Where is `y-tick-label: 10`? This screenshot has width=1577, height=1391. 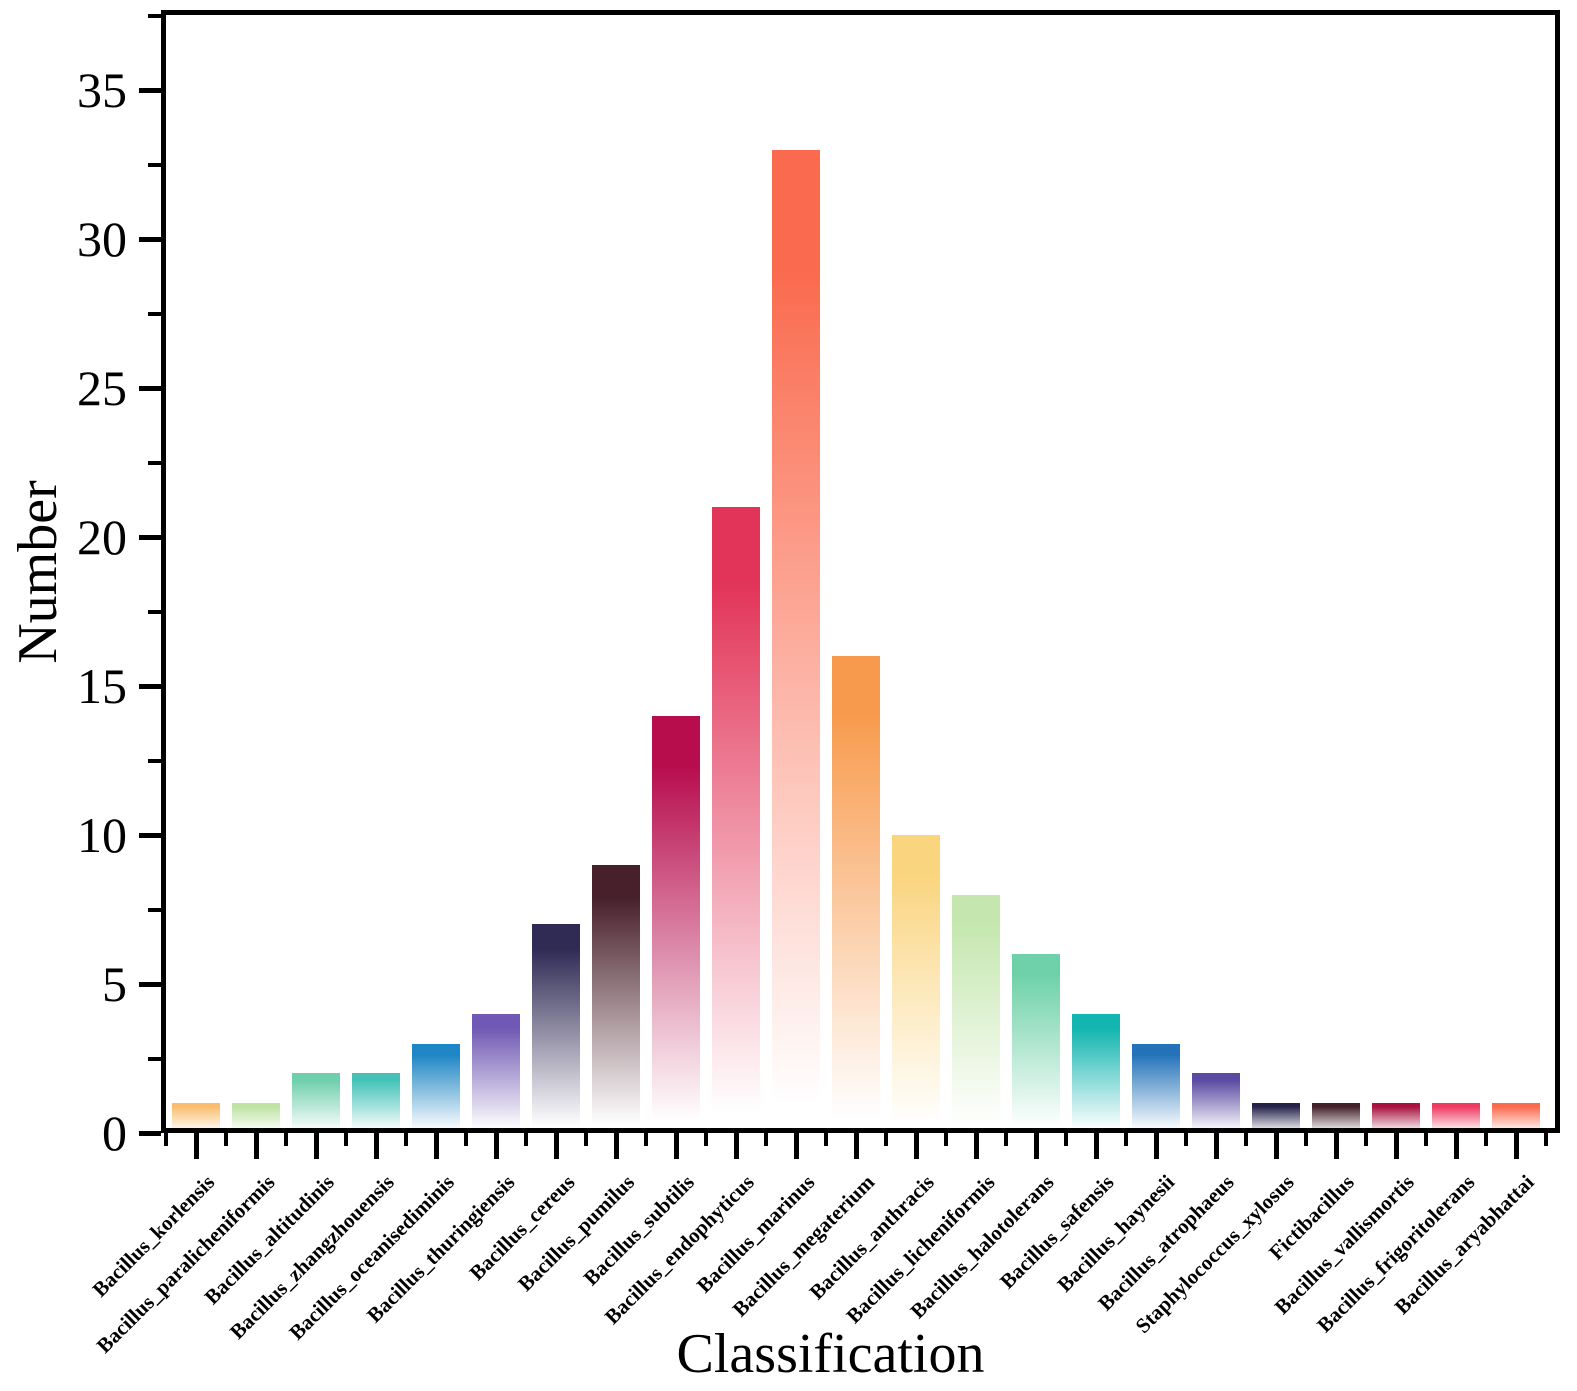
y-tick-label: 10 is located at coordinates (102, 835).